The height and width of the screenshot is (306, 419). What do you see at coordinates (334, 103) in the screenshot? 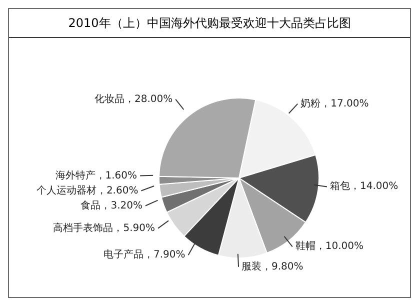
I see `slice-label: 奶粉，17.00%` at bounding box center [334, 103].